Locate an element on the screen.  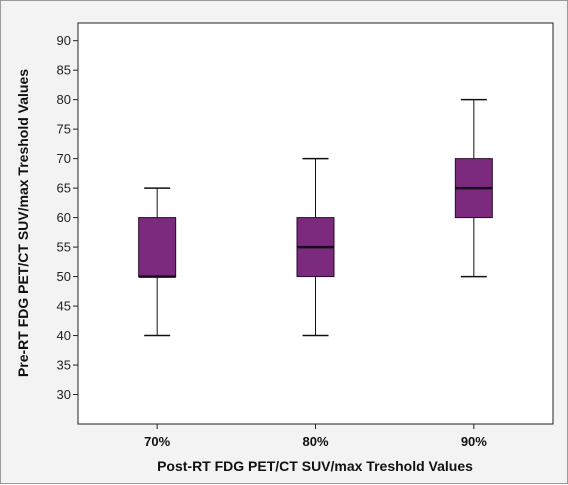
y-tick-label: 85 is located at coordinates (64, 70).